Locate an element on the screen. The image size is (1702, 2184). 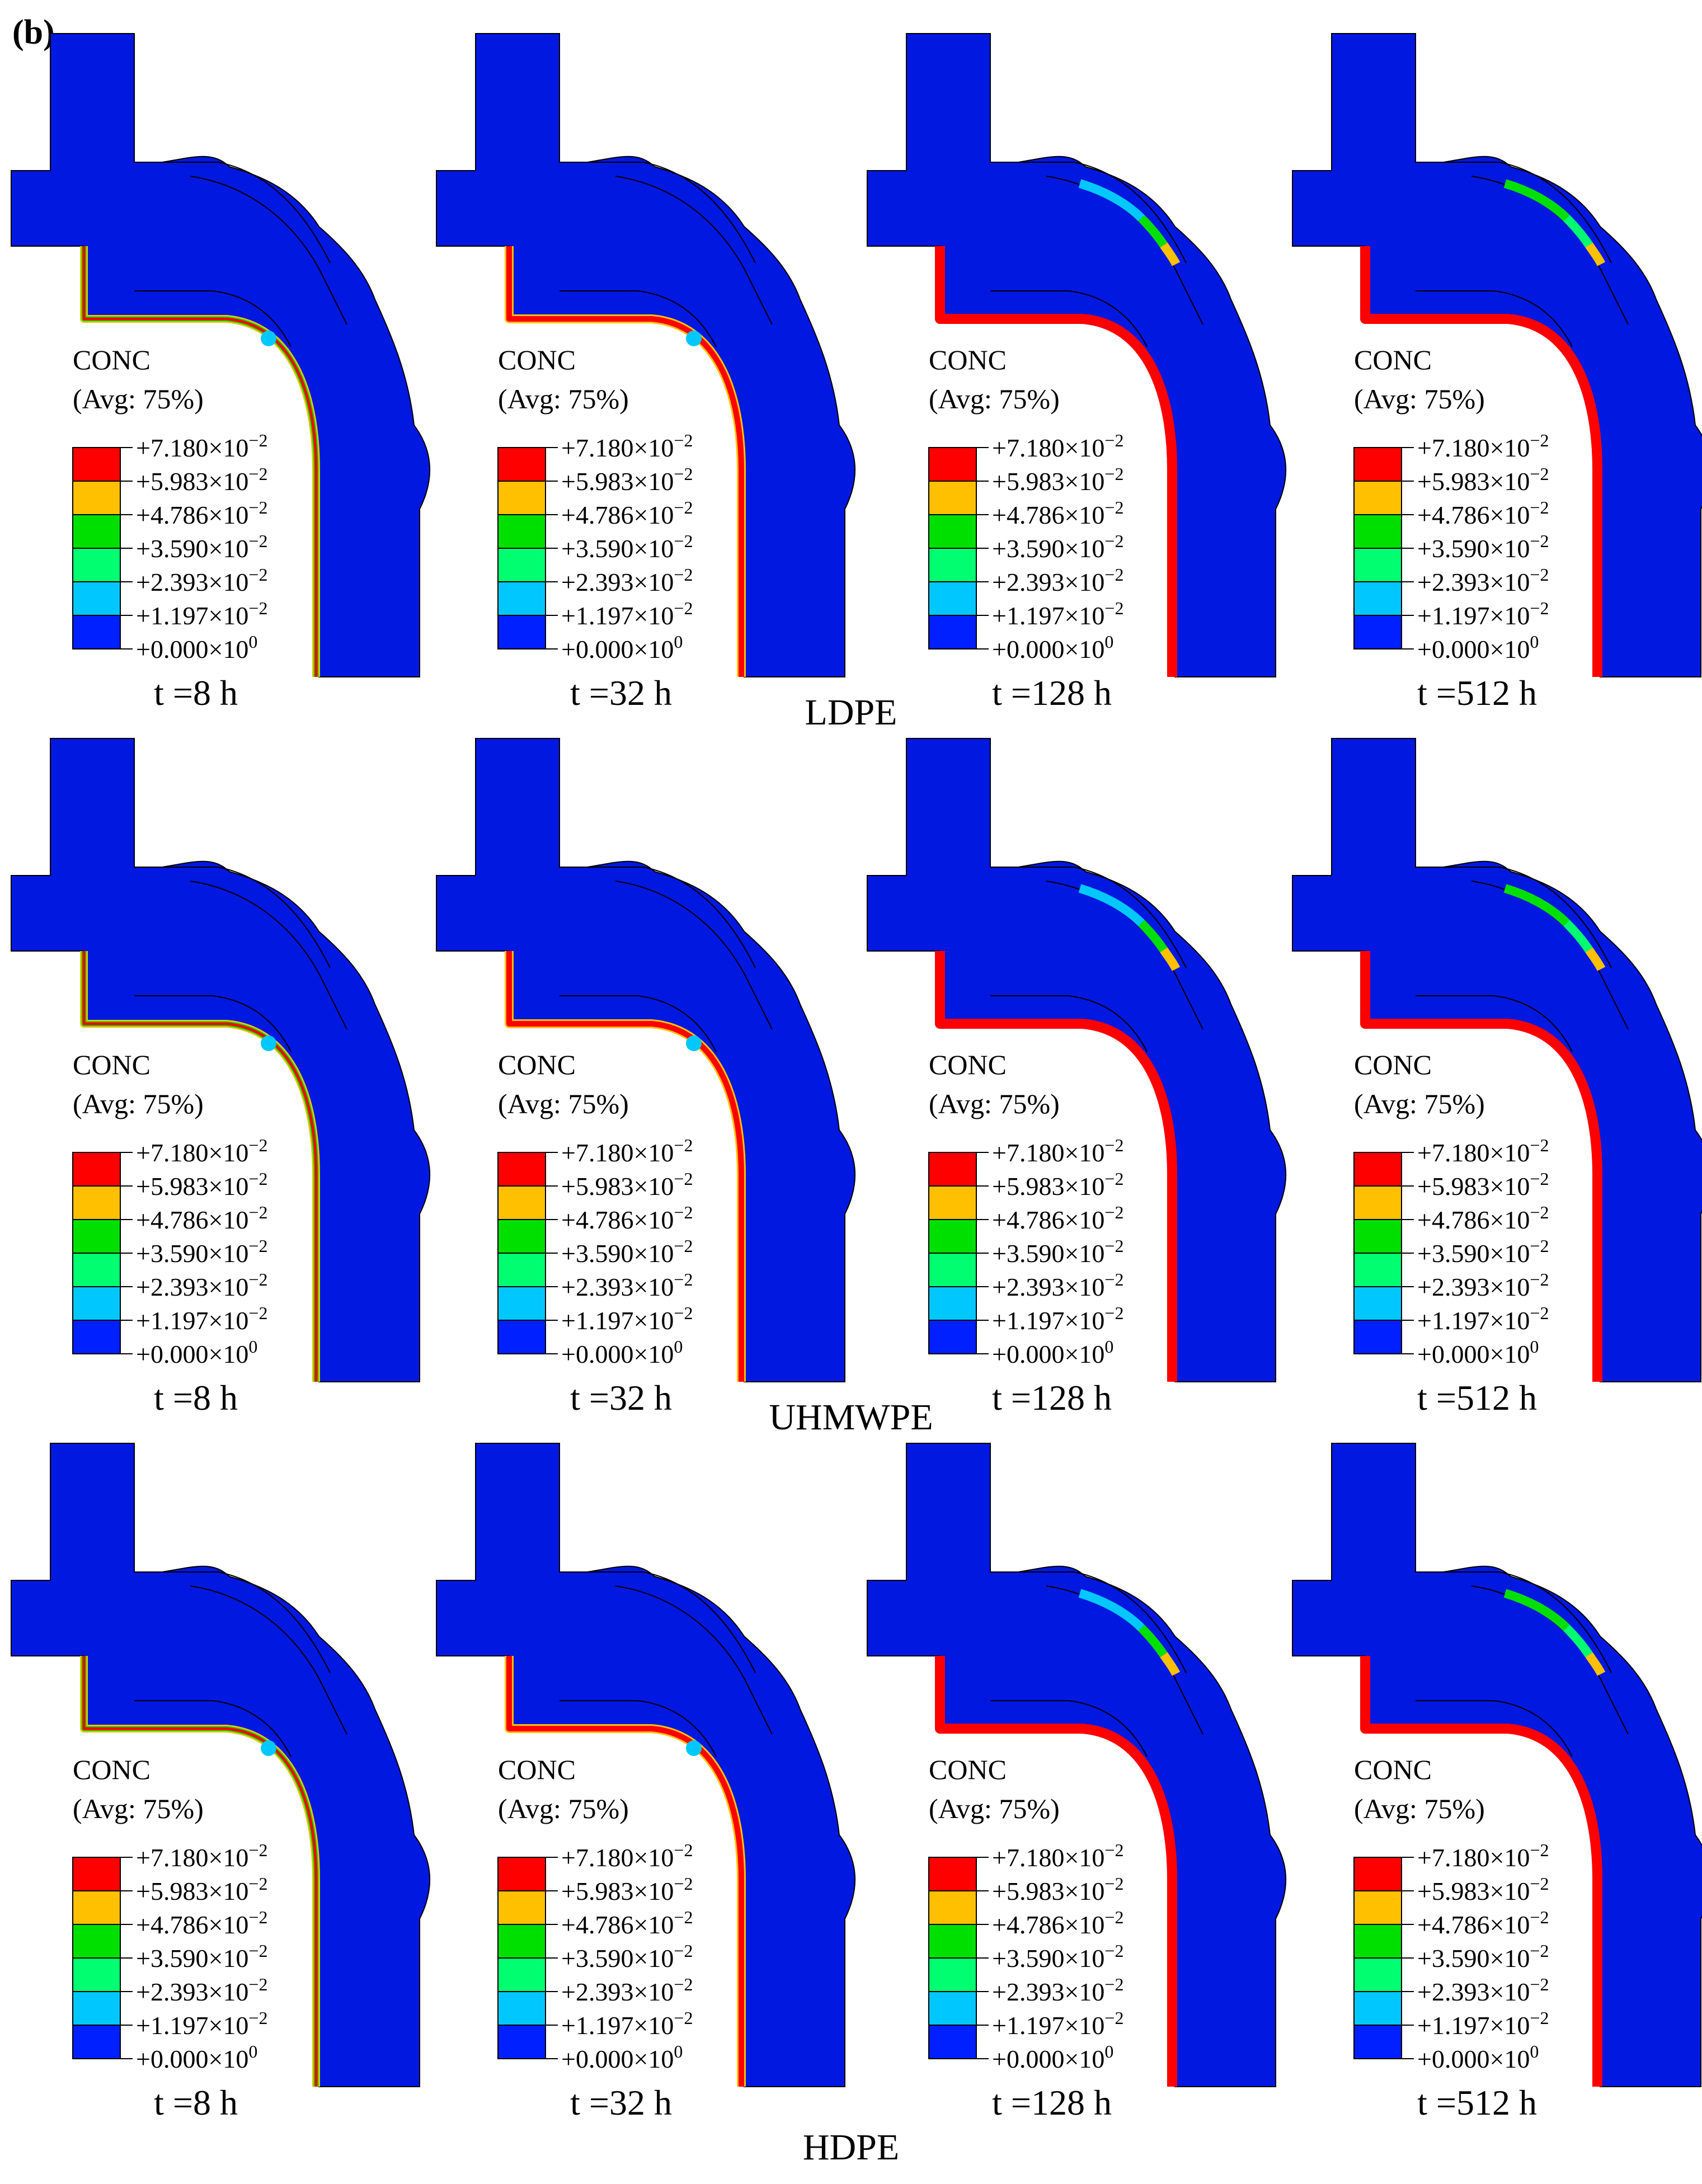
material-label: LDPE is located at coordinates (851, 712).